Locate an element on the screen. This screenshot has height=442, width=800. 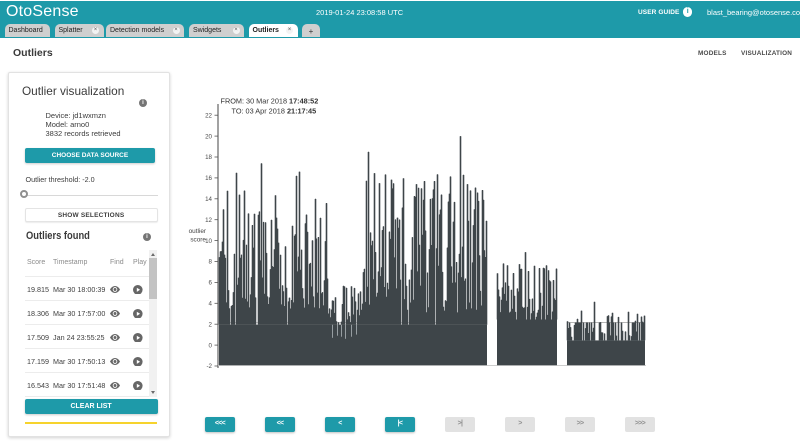
svg-text: 2 is located at coordinates (211, 324).